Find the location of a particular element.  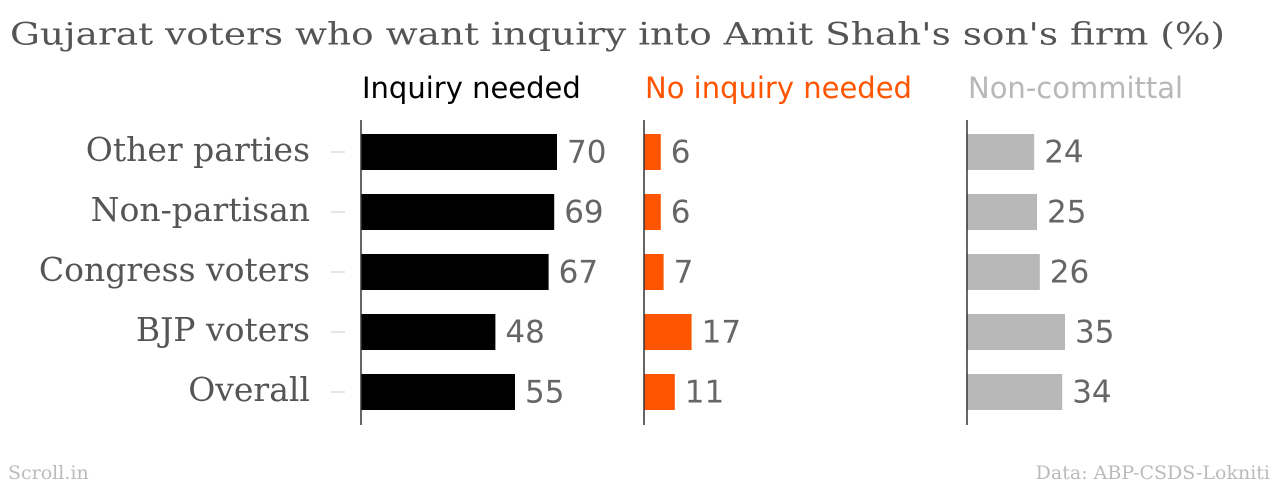

category-label: Non-partisan is located at coordinates (200, 209).